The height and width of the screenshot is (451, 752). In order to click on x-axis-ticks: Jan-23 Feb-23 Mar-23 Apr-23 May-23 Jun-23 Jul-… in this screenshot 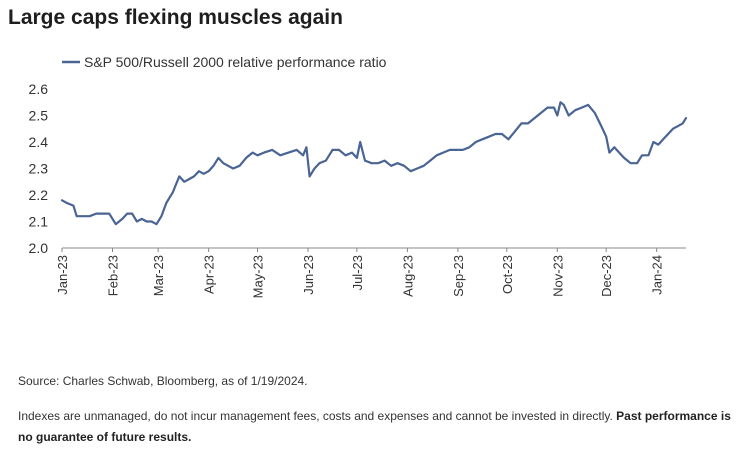, I will do `click(360, 273)`.